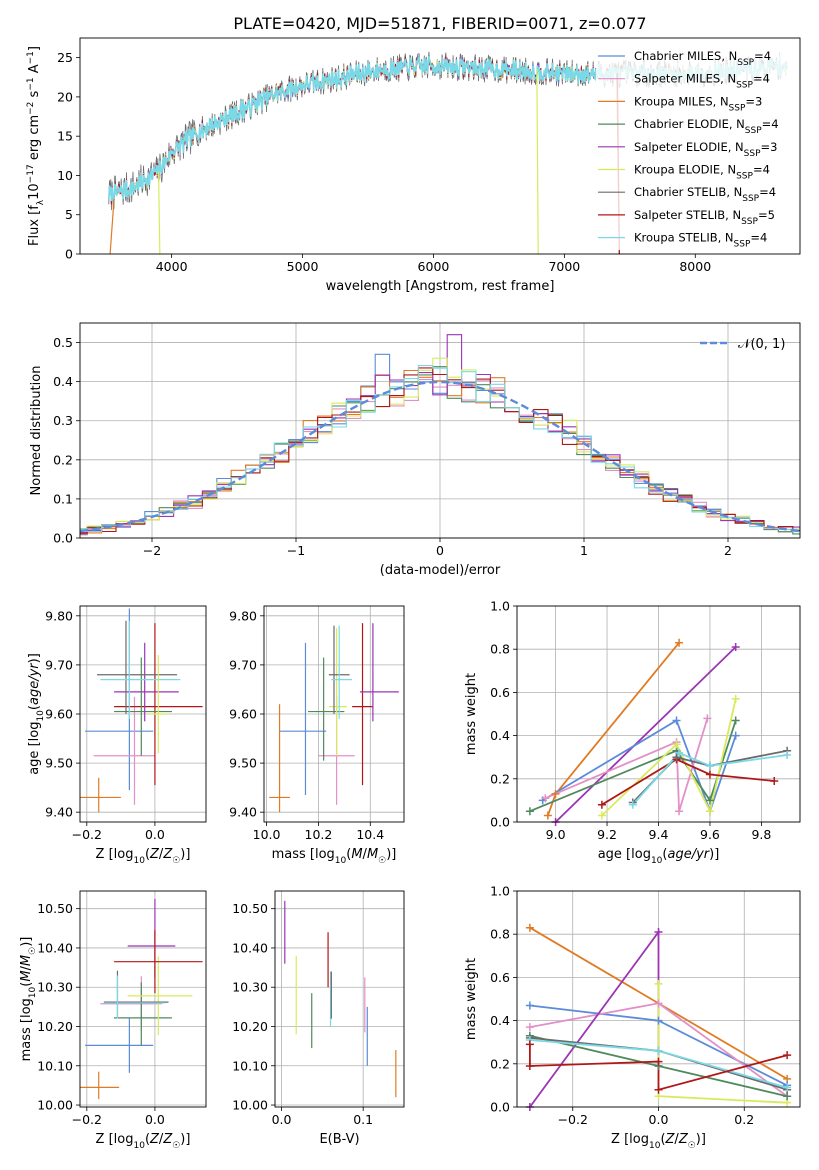  I want to click on legend-label-chabrier-stelib: Chabrier STELIB, NSSP=4, so click(705, 194).